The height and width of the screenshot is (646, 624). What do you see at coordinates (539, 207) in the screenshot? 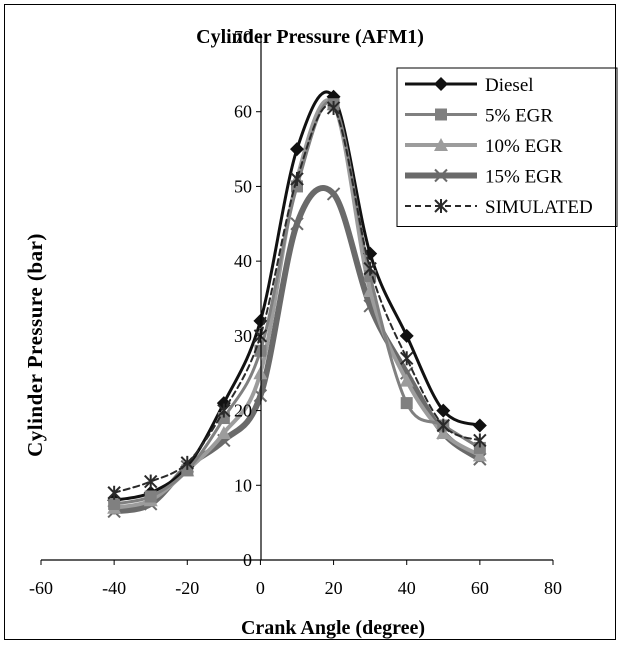
I see `legend-label: SIMULATED` at bounding box center [539, 207].